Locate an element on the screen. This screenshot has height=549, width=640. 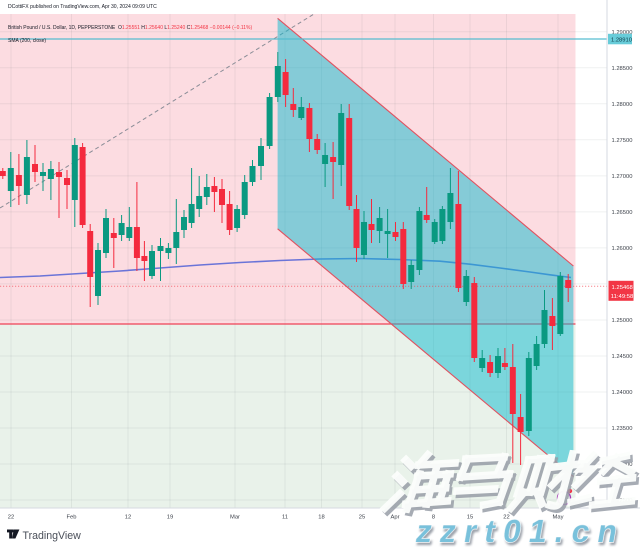
svg-text: 1.25468 is located at coordinates (623, 288).